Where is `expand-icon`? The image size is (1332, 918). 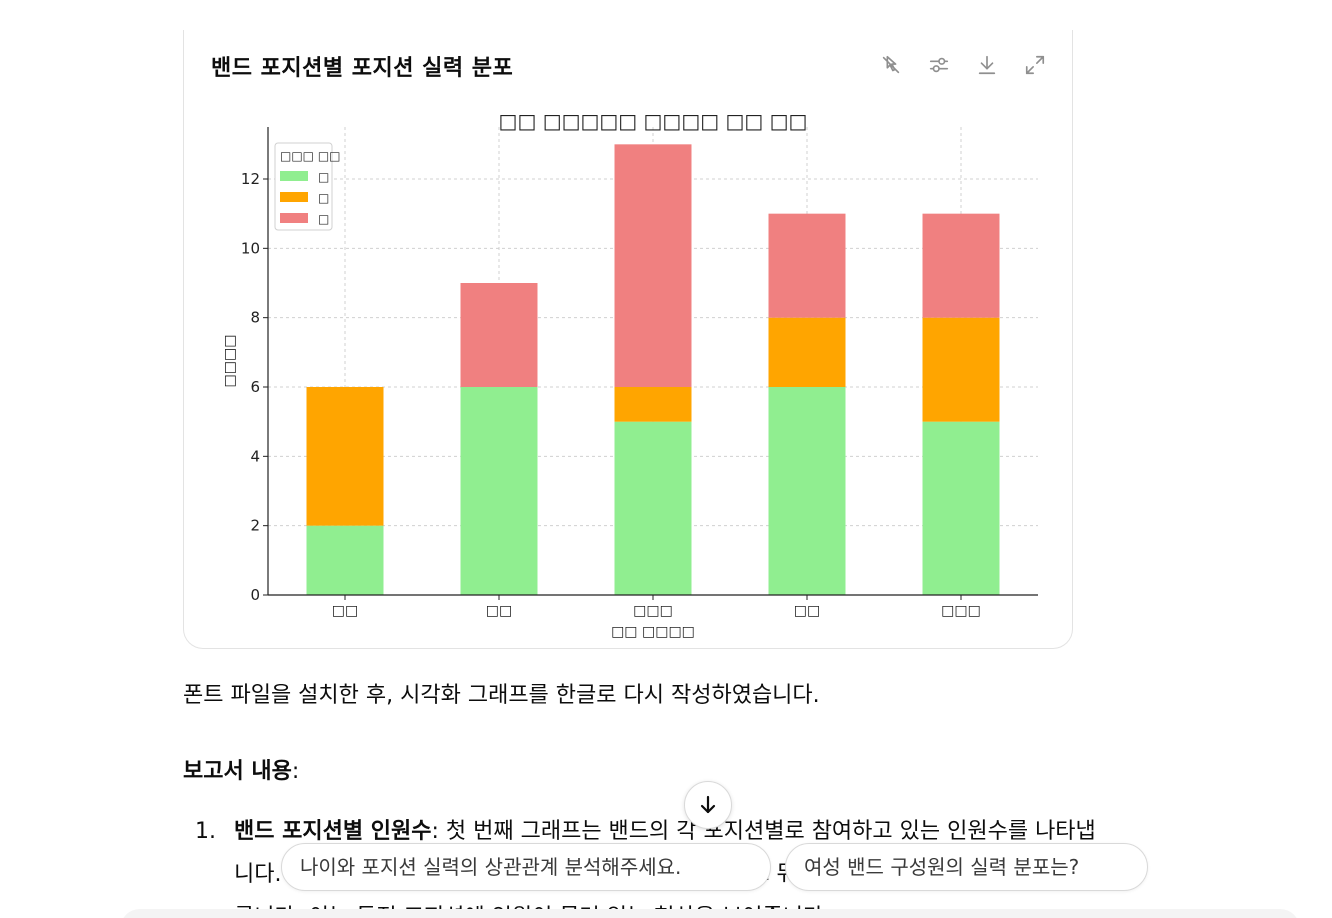 expand-icon is located at coordinates (1035, 65).